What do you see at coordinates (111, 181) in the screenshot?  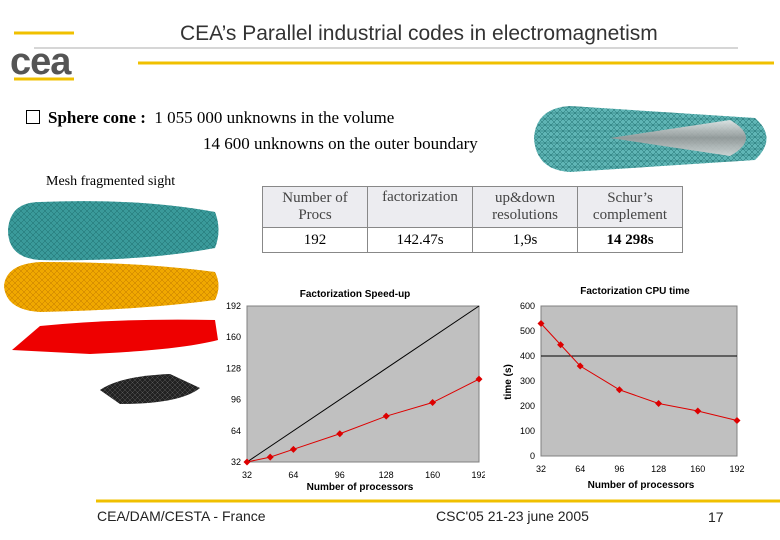 I see `mesh-fragment-label: Mesh fragmented sight` at bounding box center [111, 181].